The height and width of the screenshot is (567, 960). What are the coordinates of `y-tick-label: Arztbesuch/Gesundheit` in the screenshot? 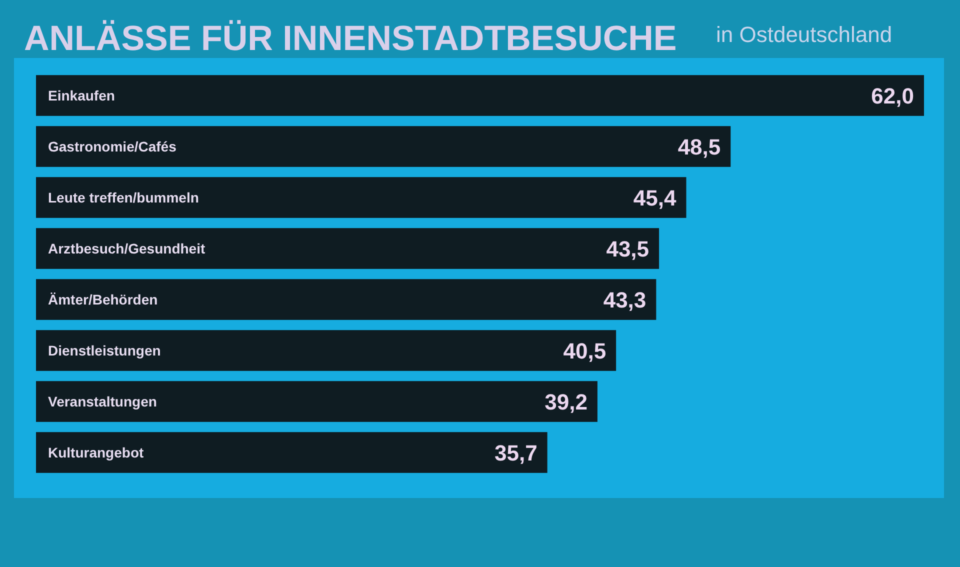 It's located at (127, 248).